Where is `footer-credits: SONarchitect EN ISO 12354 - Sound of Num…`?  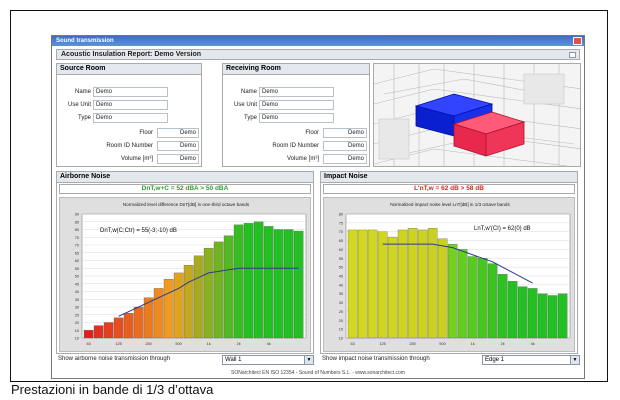 footer-credits: SONarchitect EN ISO 12354 - Sound of Num… is located at coordinates (318, 373).